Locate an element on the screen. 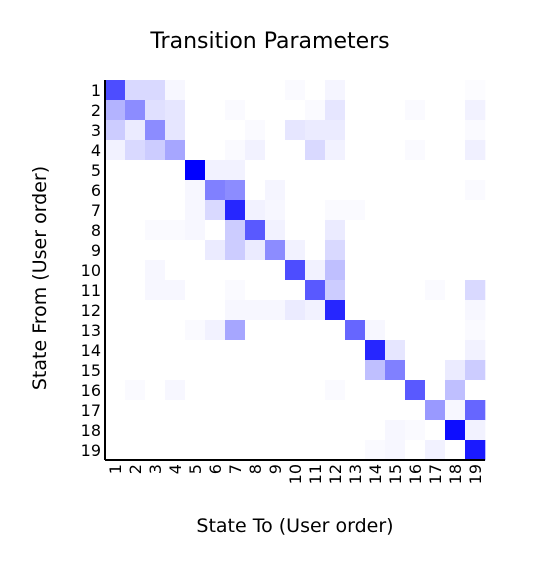 Image resolution: width=535 pixels, height=568 pixels. y-tick-label: 10 is located at coordinates (91, 270).